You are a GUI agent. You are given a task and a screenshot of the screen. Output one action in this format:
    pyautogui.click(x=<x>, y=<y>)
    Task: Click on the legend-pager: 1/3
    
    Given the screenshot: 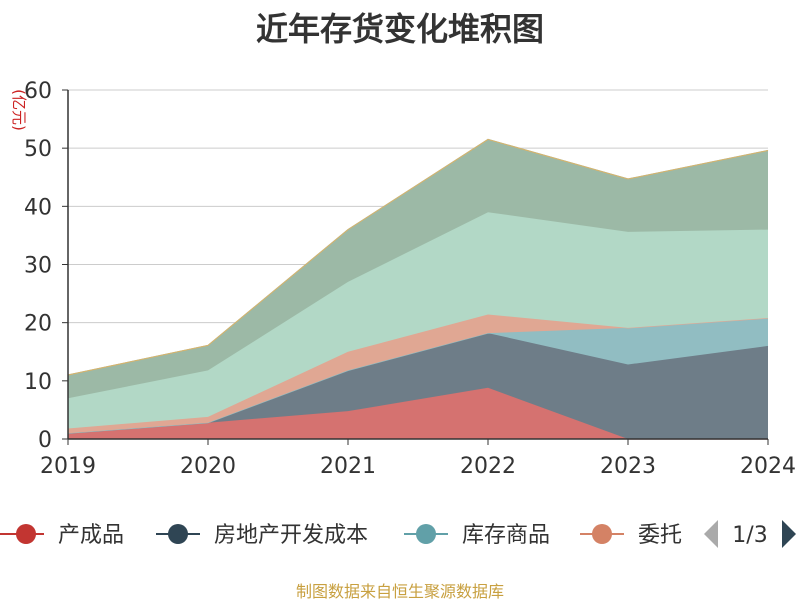 What is the action you would take?
    pyautogui.click(x=750, y=534)
    